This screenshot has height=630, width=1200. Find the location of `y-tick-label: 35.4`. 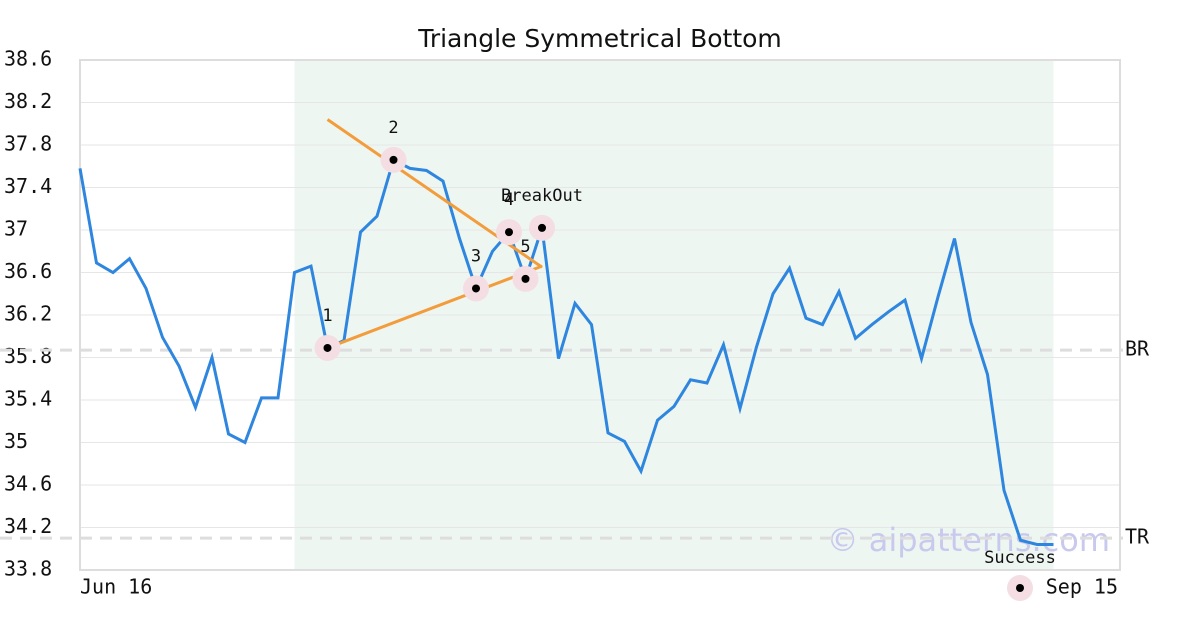

y-tick-label: 35.4 is located at coordinates (28, 399).